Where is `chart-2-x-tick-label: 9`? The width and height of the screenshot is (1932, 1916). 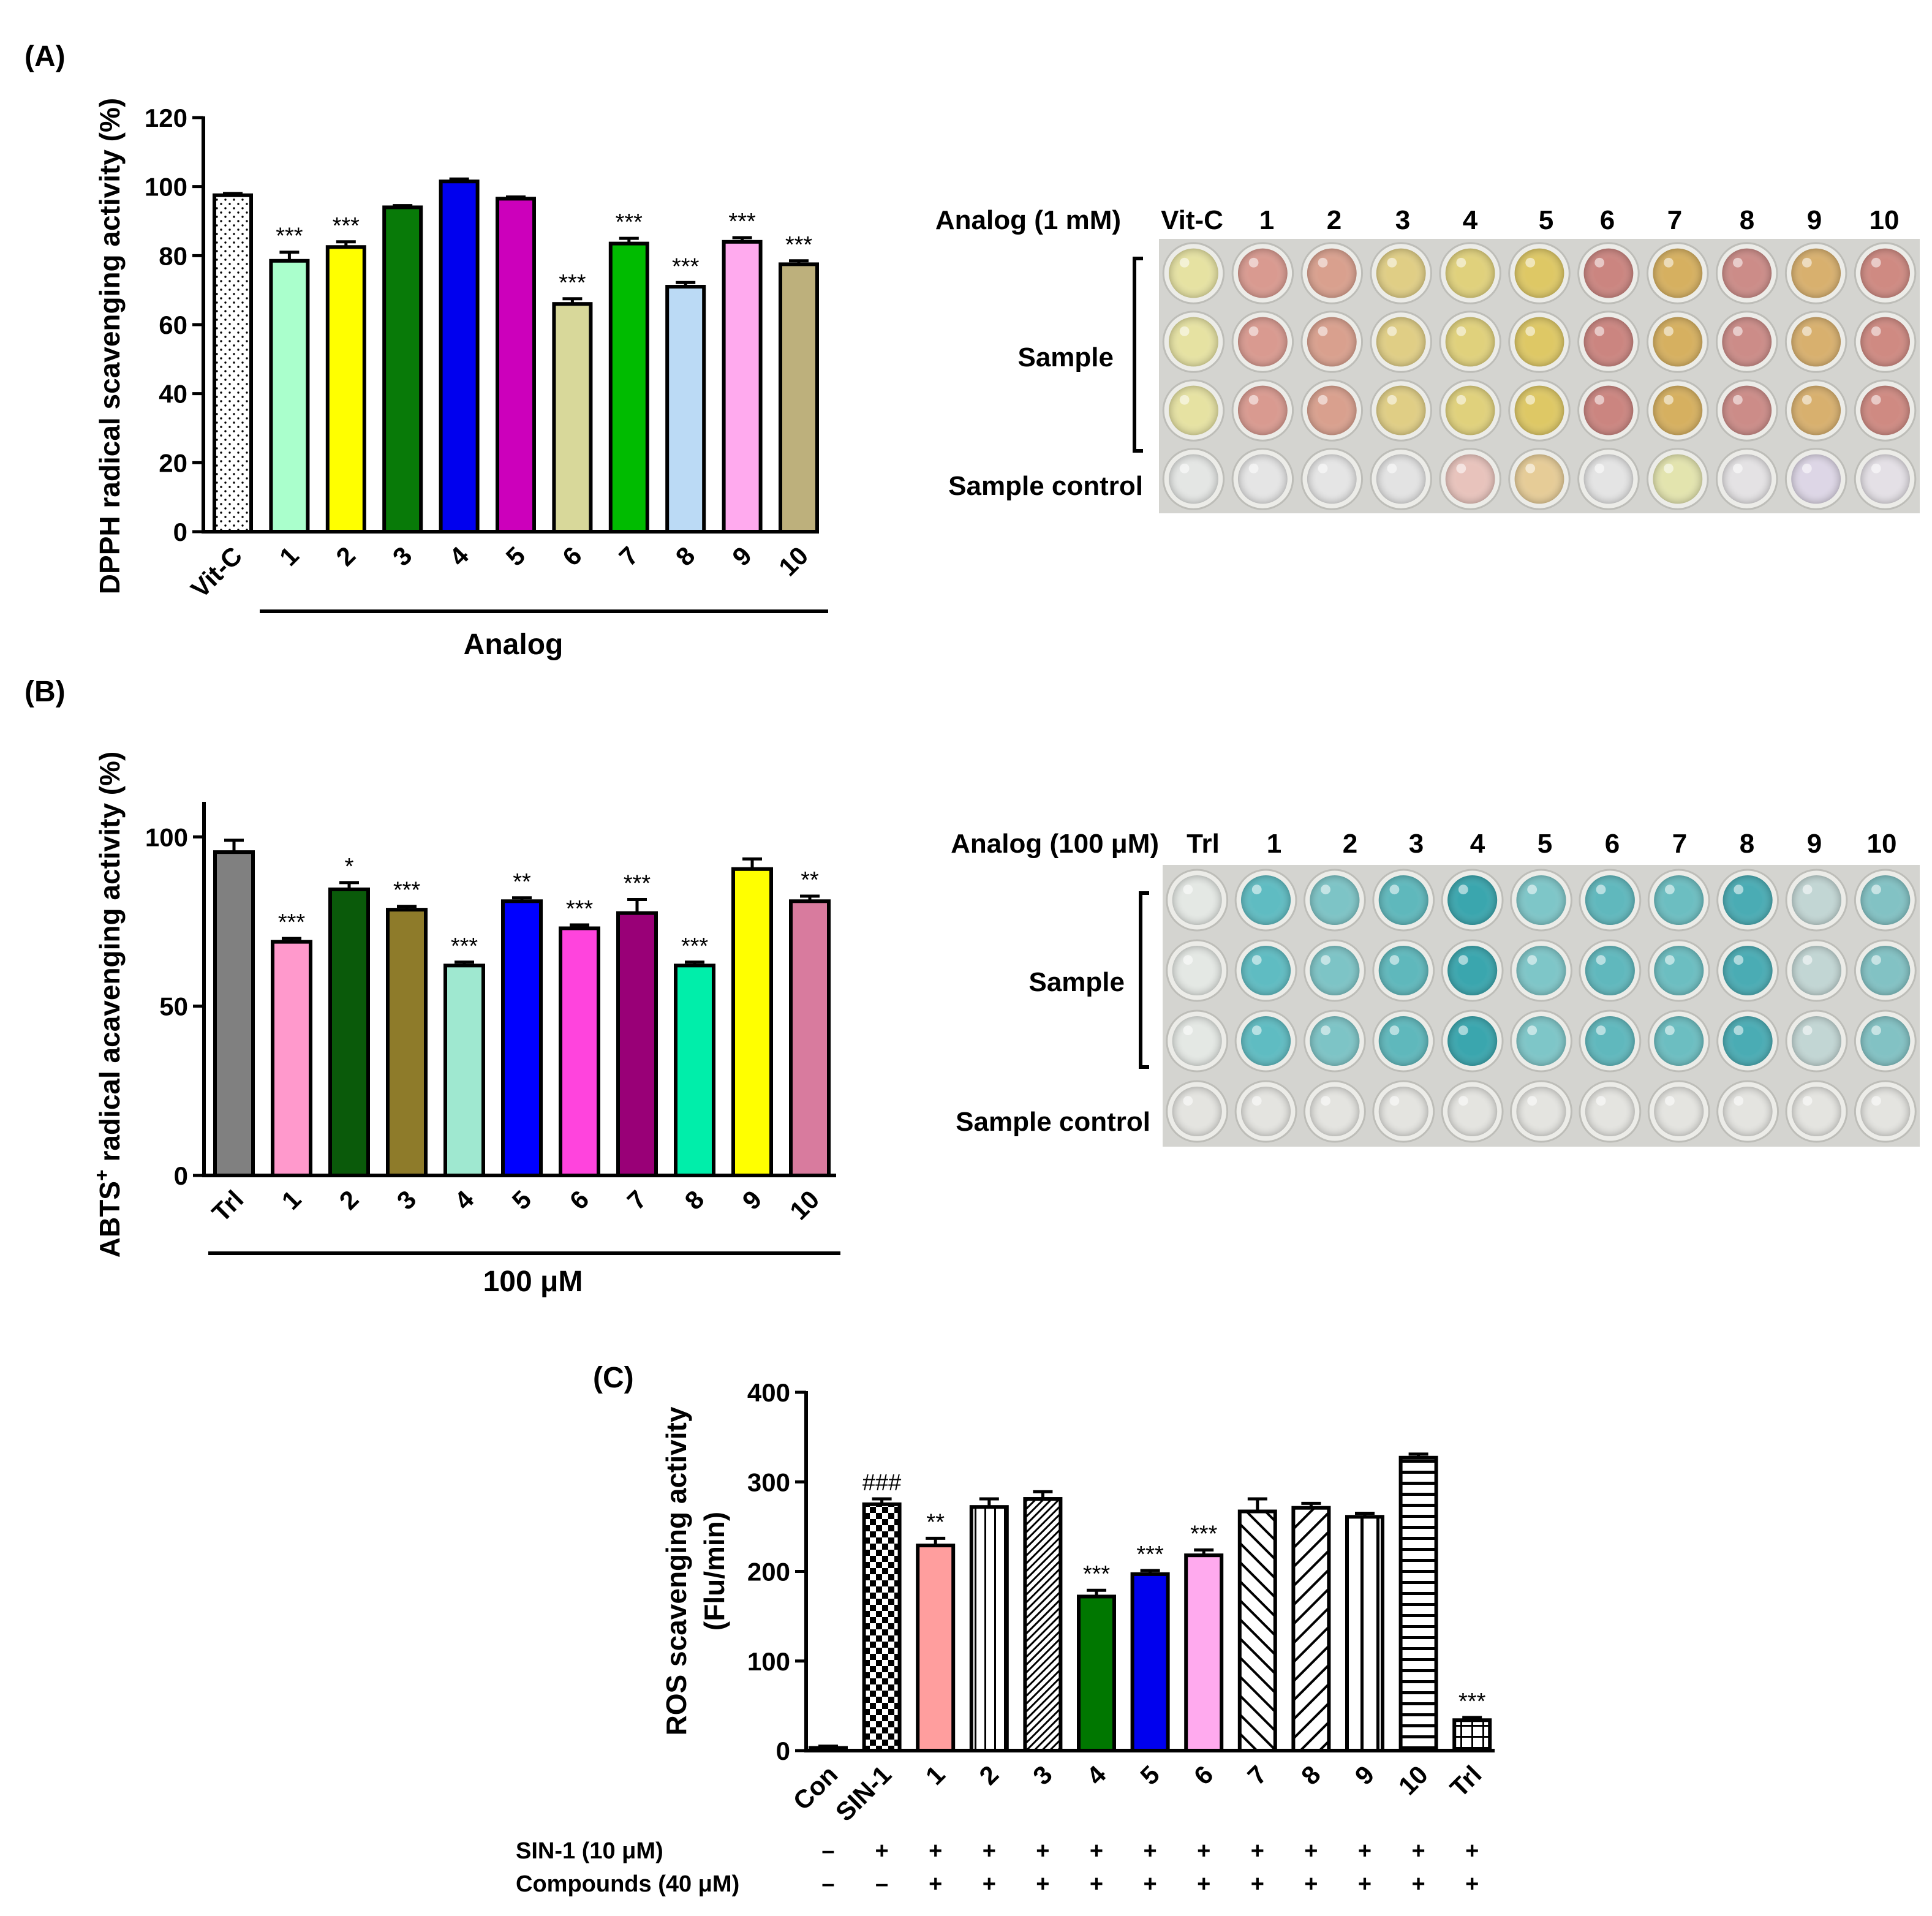 chart-2-x-tick-label: 9 is located at coordinates (1364, 1775).